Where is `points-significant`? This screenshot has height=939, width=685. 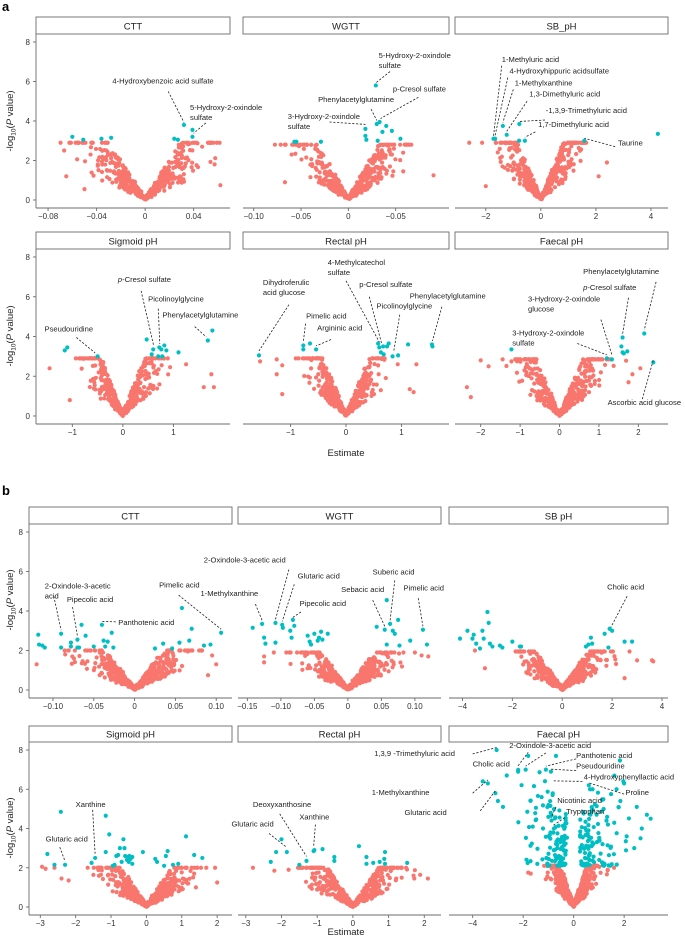
points-significant is located at coordinates (345, 350).